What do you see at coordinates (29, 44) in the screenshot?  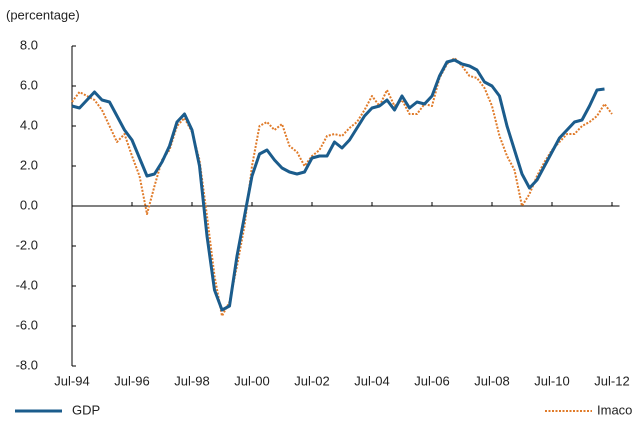 I see `y-tick-label: 8.0` at bounding box center [29, 44].